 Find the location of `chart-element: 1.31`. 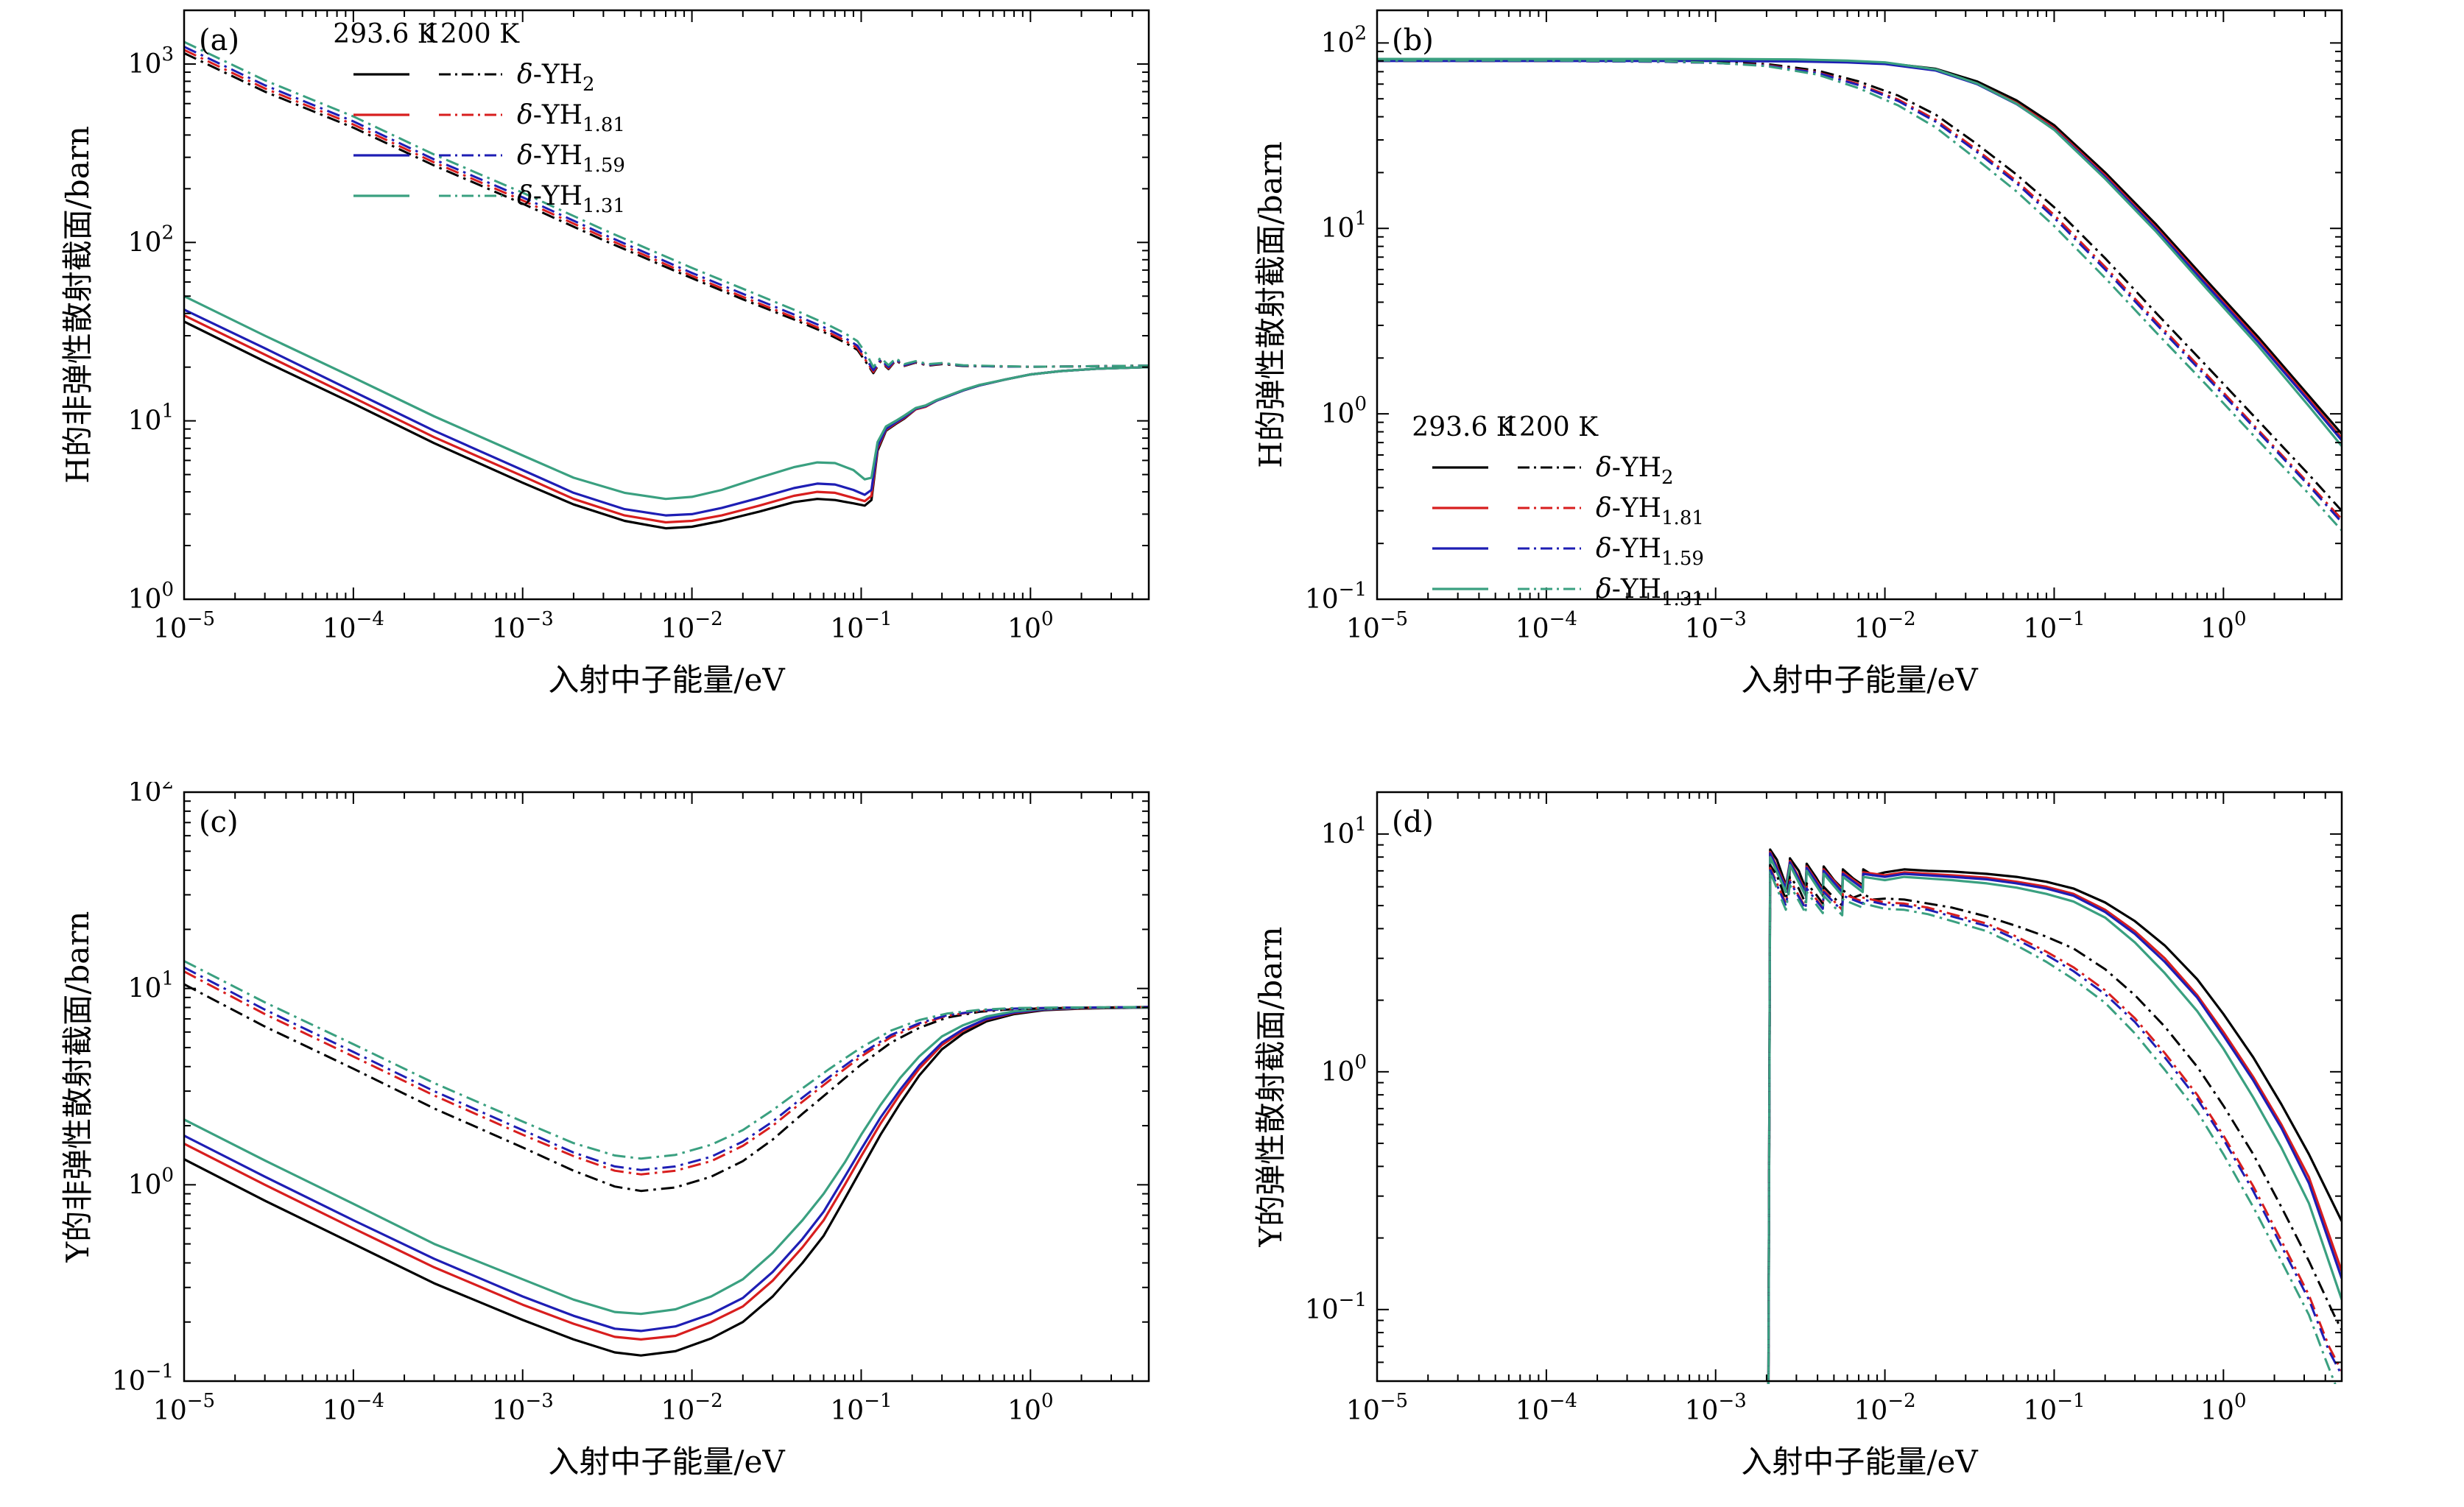

chart-element: 1.31 is located at coordinates (603, 206).